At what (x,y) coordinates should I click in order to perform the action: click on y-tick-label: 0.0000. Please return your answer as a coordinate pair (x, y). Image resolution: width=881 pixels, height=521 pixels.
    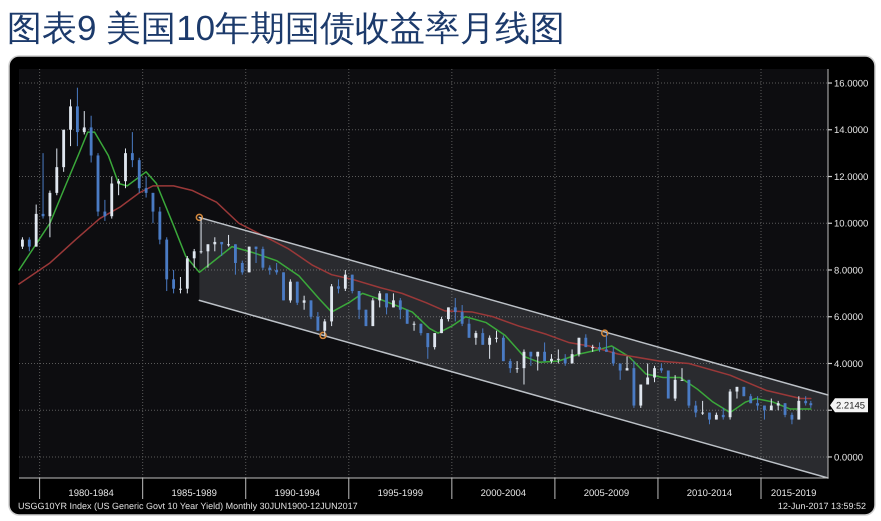
    Looking at the image, I should click on (849, 458).